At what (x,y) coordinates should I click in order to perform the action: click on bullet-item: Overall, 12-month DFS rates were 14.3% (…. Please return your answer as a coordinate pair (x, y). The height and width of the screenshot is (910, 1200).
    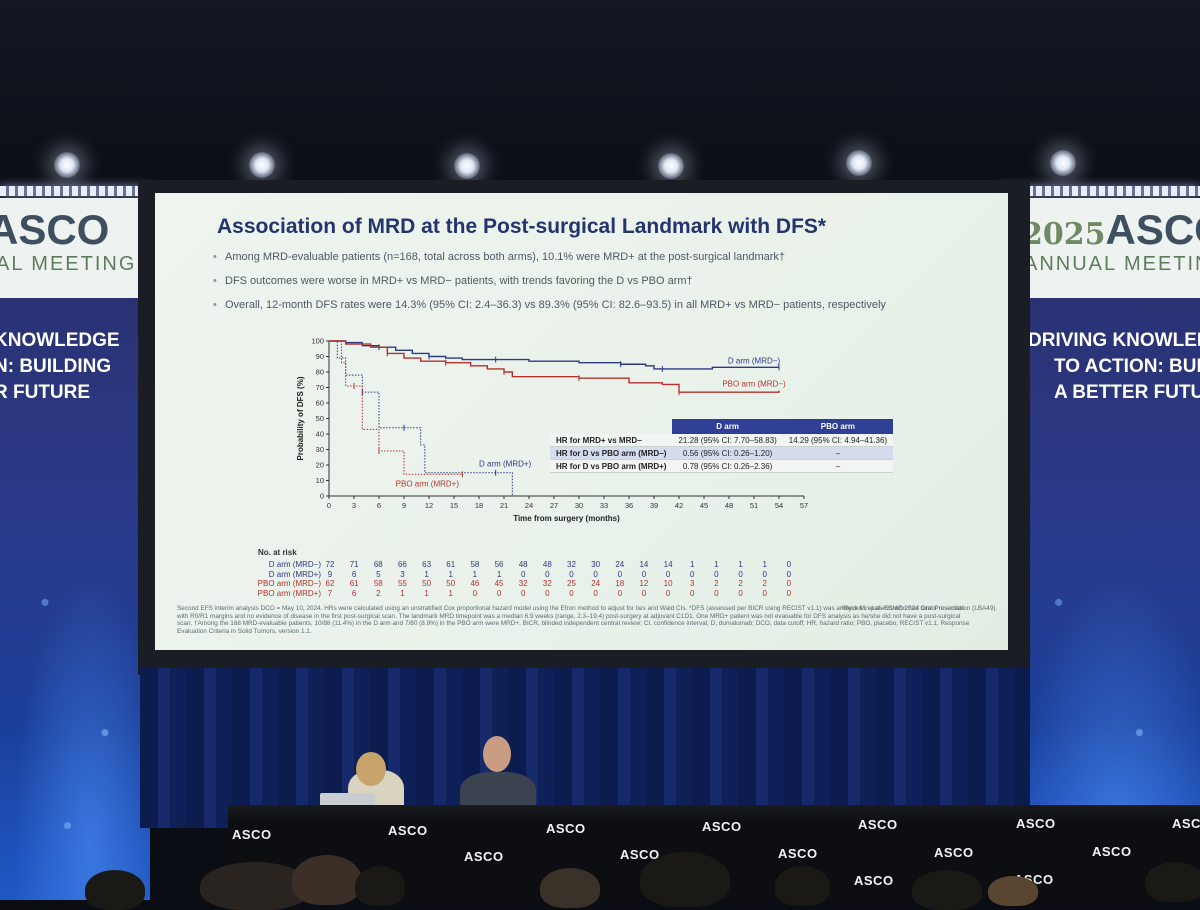
    Looking at the image, I should click on (549, 311).